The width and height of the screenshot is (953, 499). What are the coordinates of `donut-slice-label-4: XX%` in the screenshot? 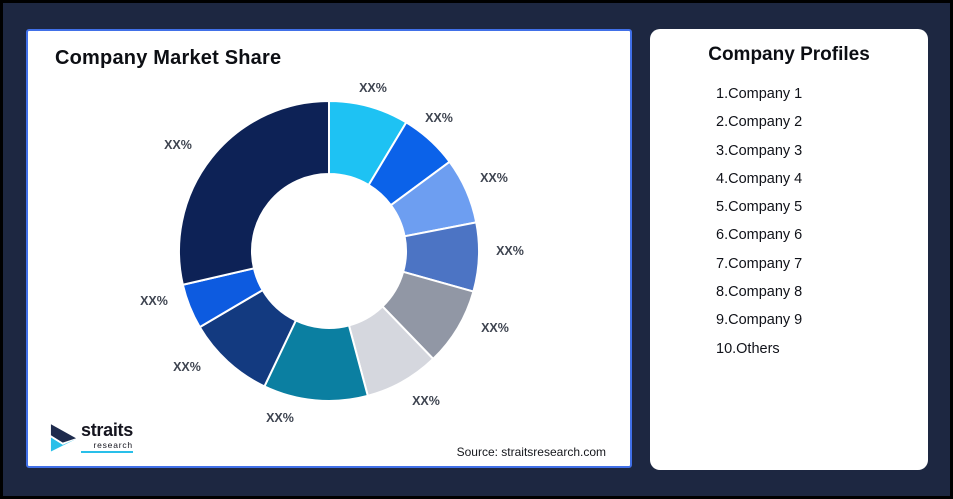 It's located at (510, 251).